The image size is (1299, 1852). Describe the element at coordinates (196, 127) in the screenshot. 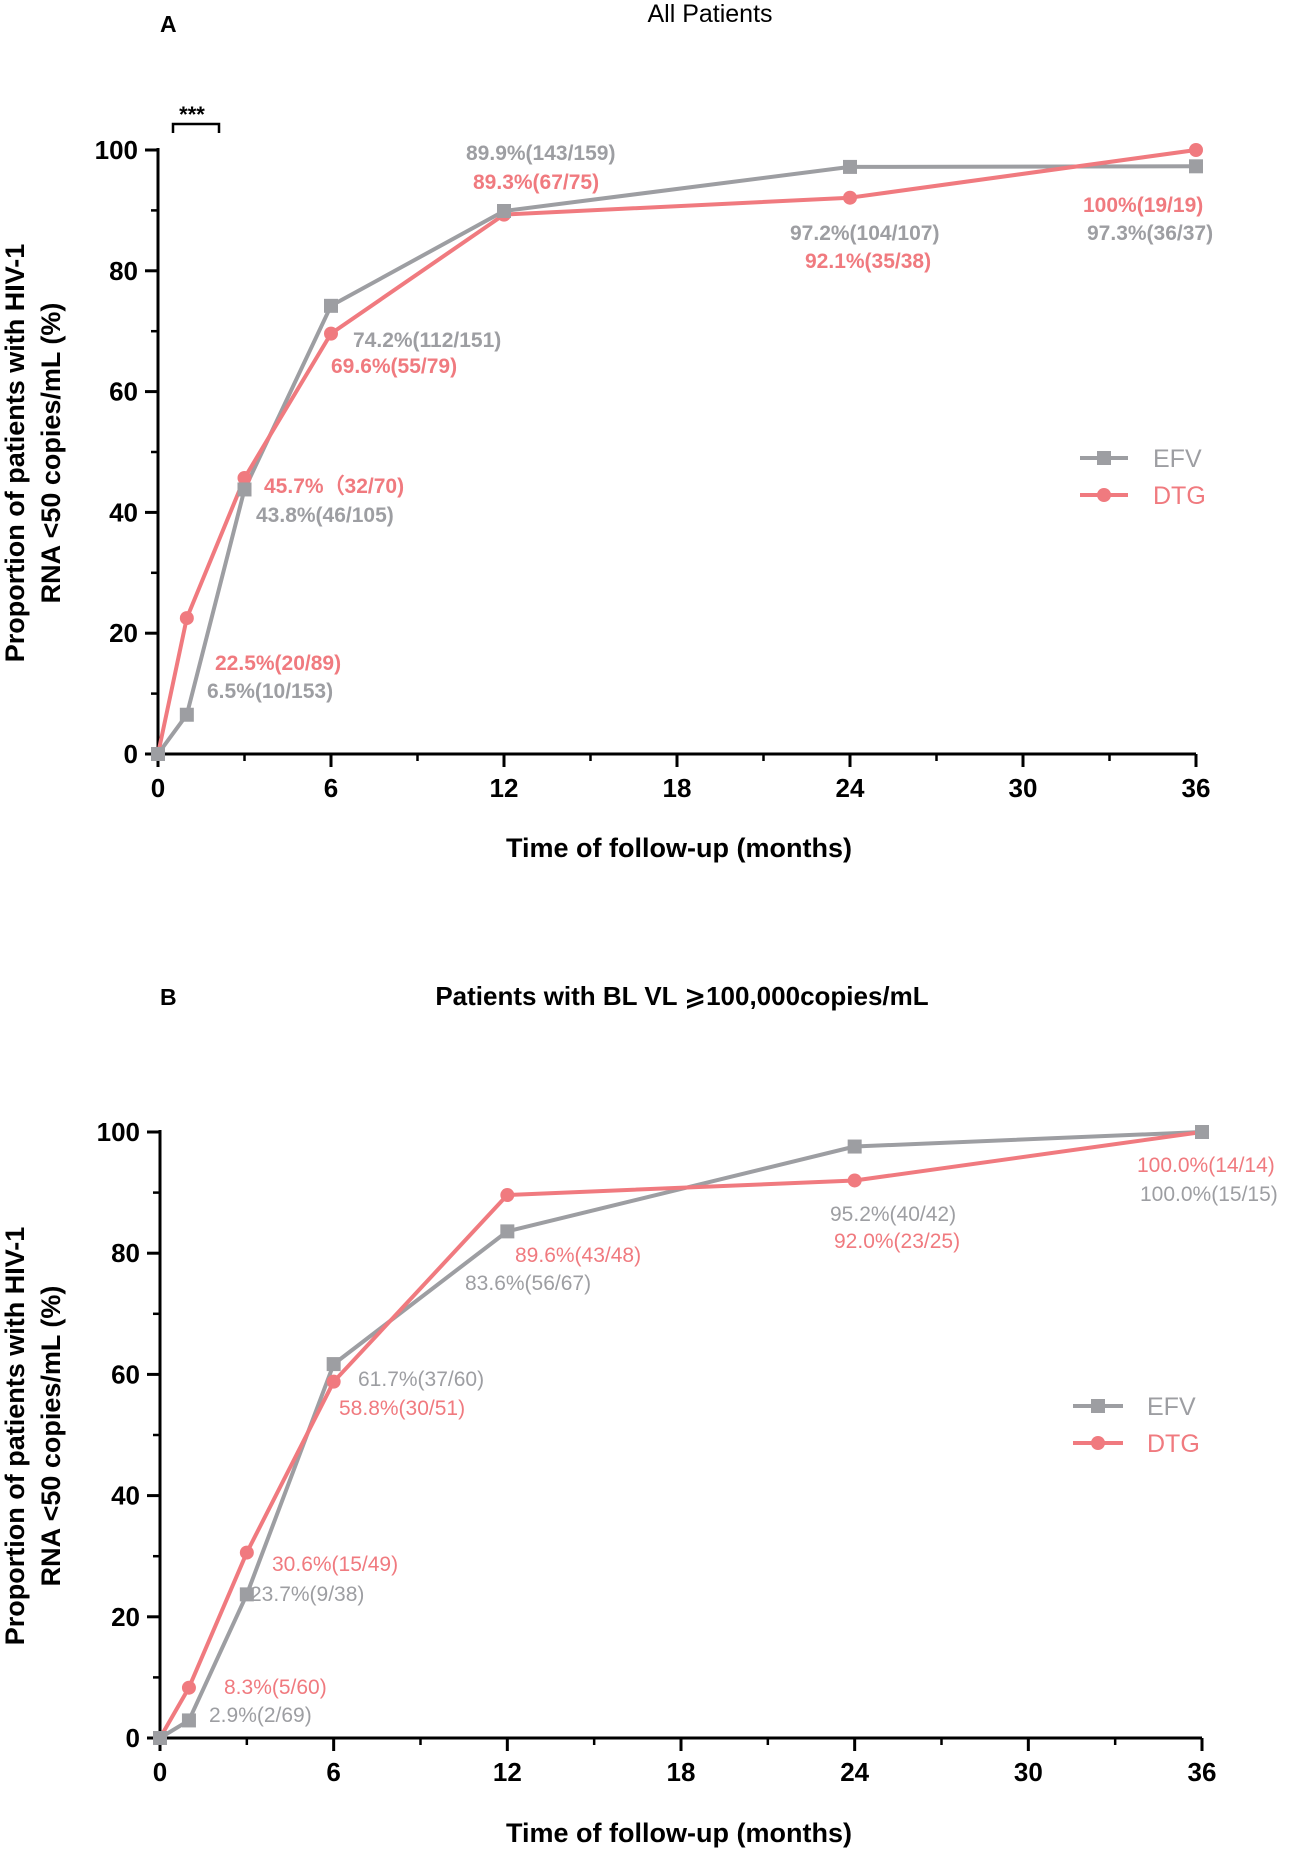

I see `significance-bracket` at that location.